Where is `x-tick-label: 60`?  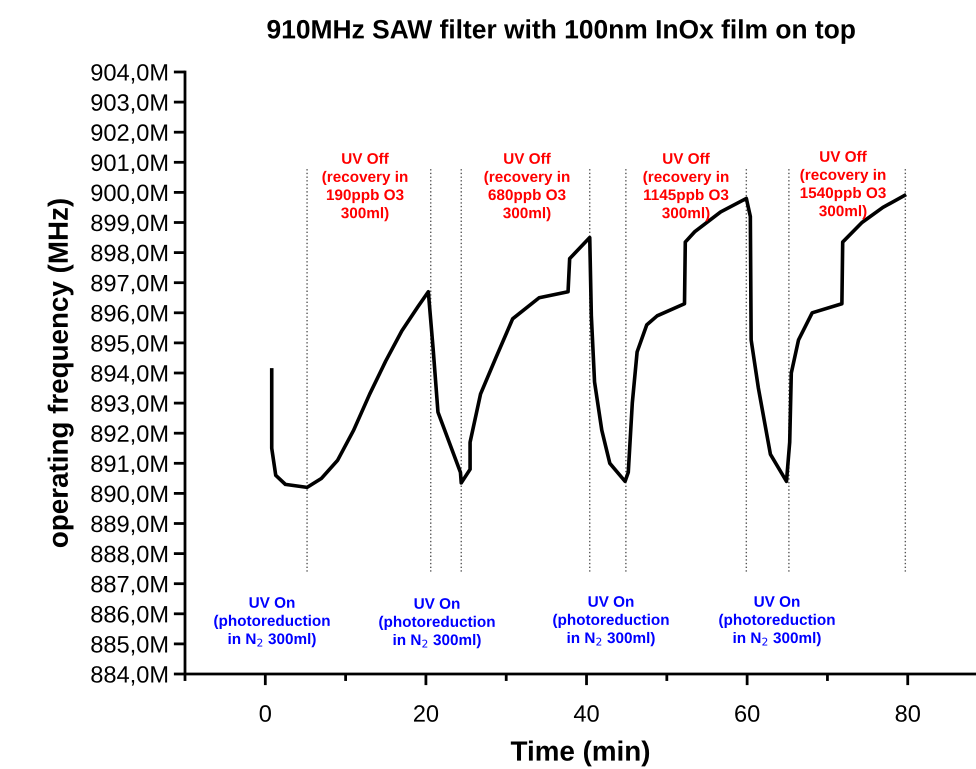 x-tick-label: 60 is located at coordinates (747, 713).